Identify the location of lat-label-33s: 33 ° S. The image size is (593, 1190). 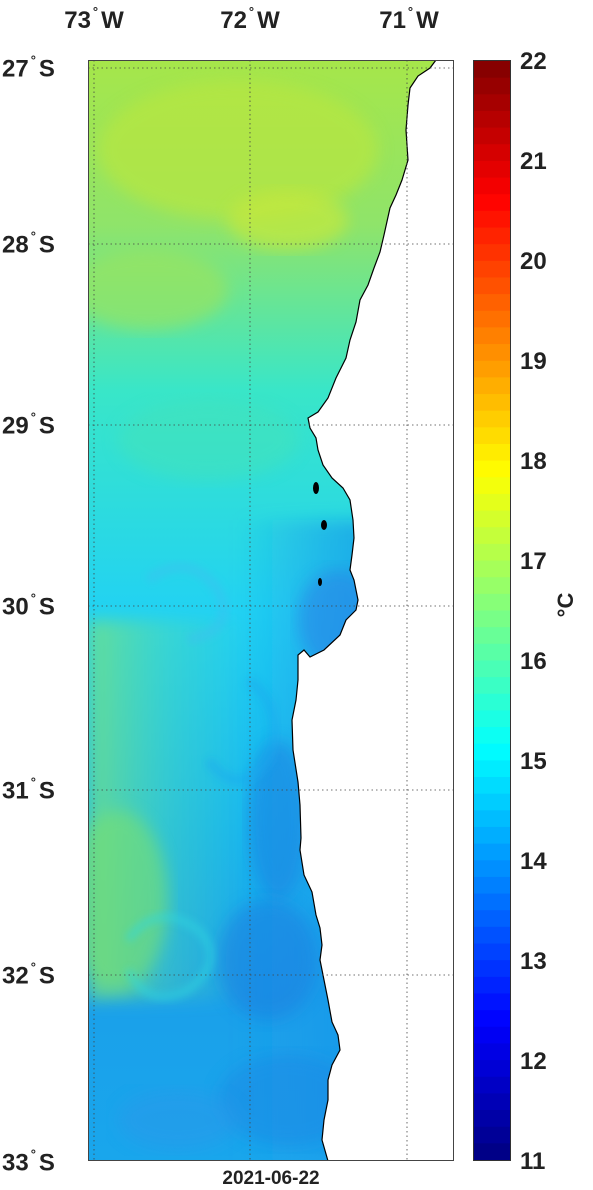
(28, 1161).